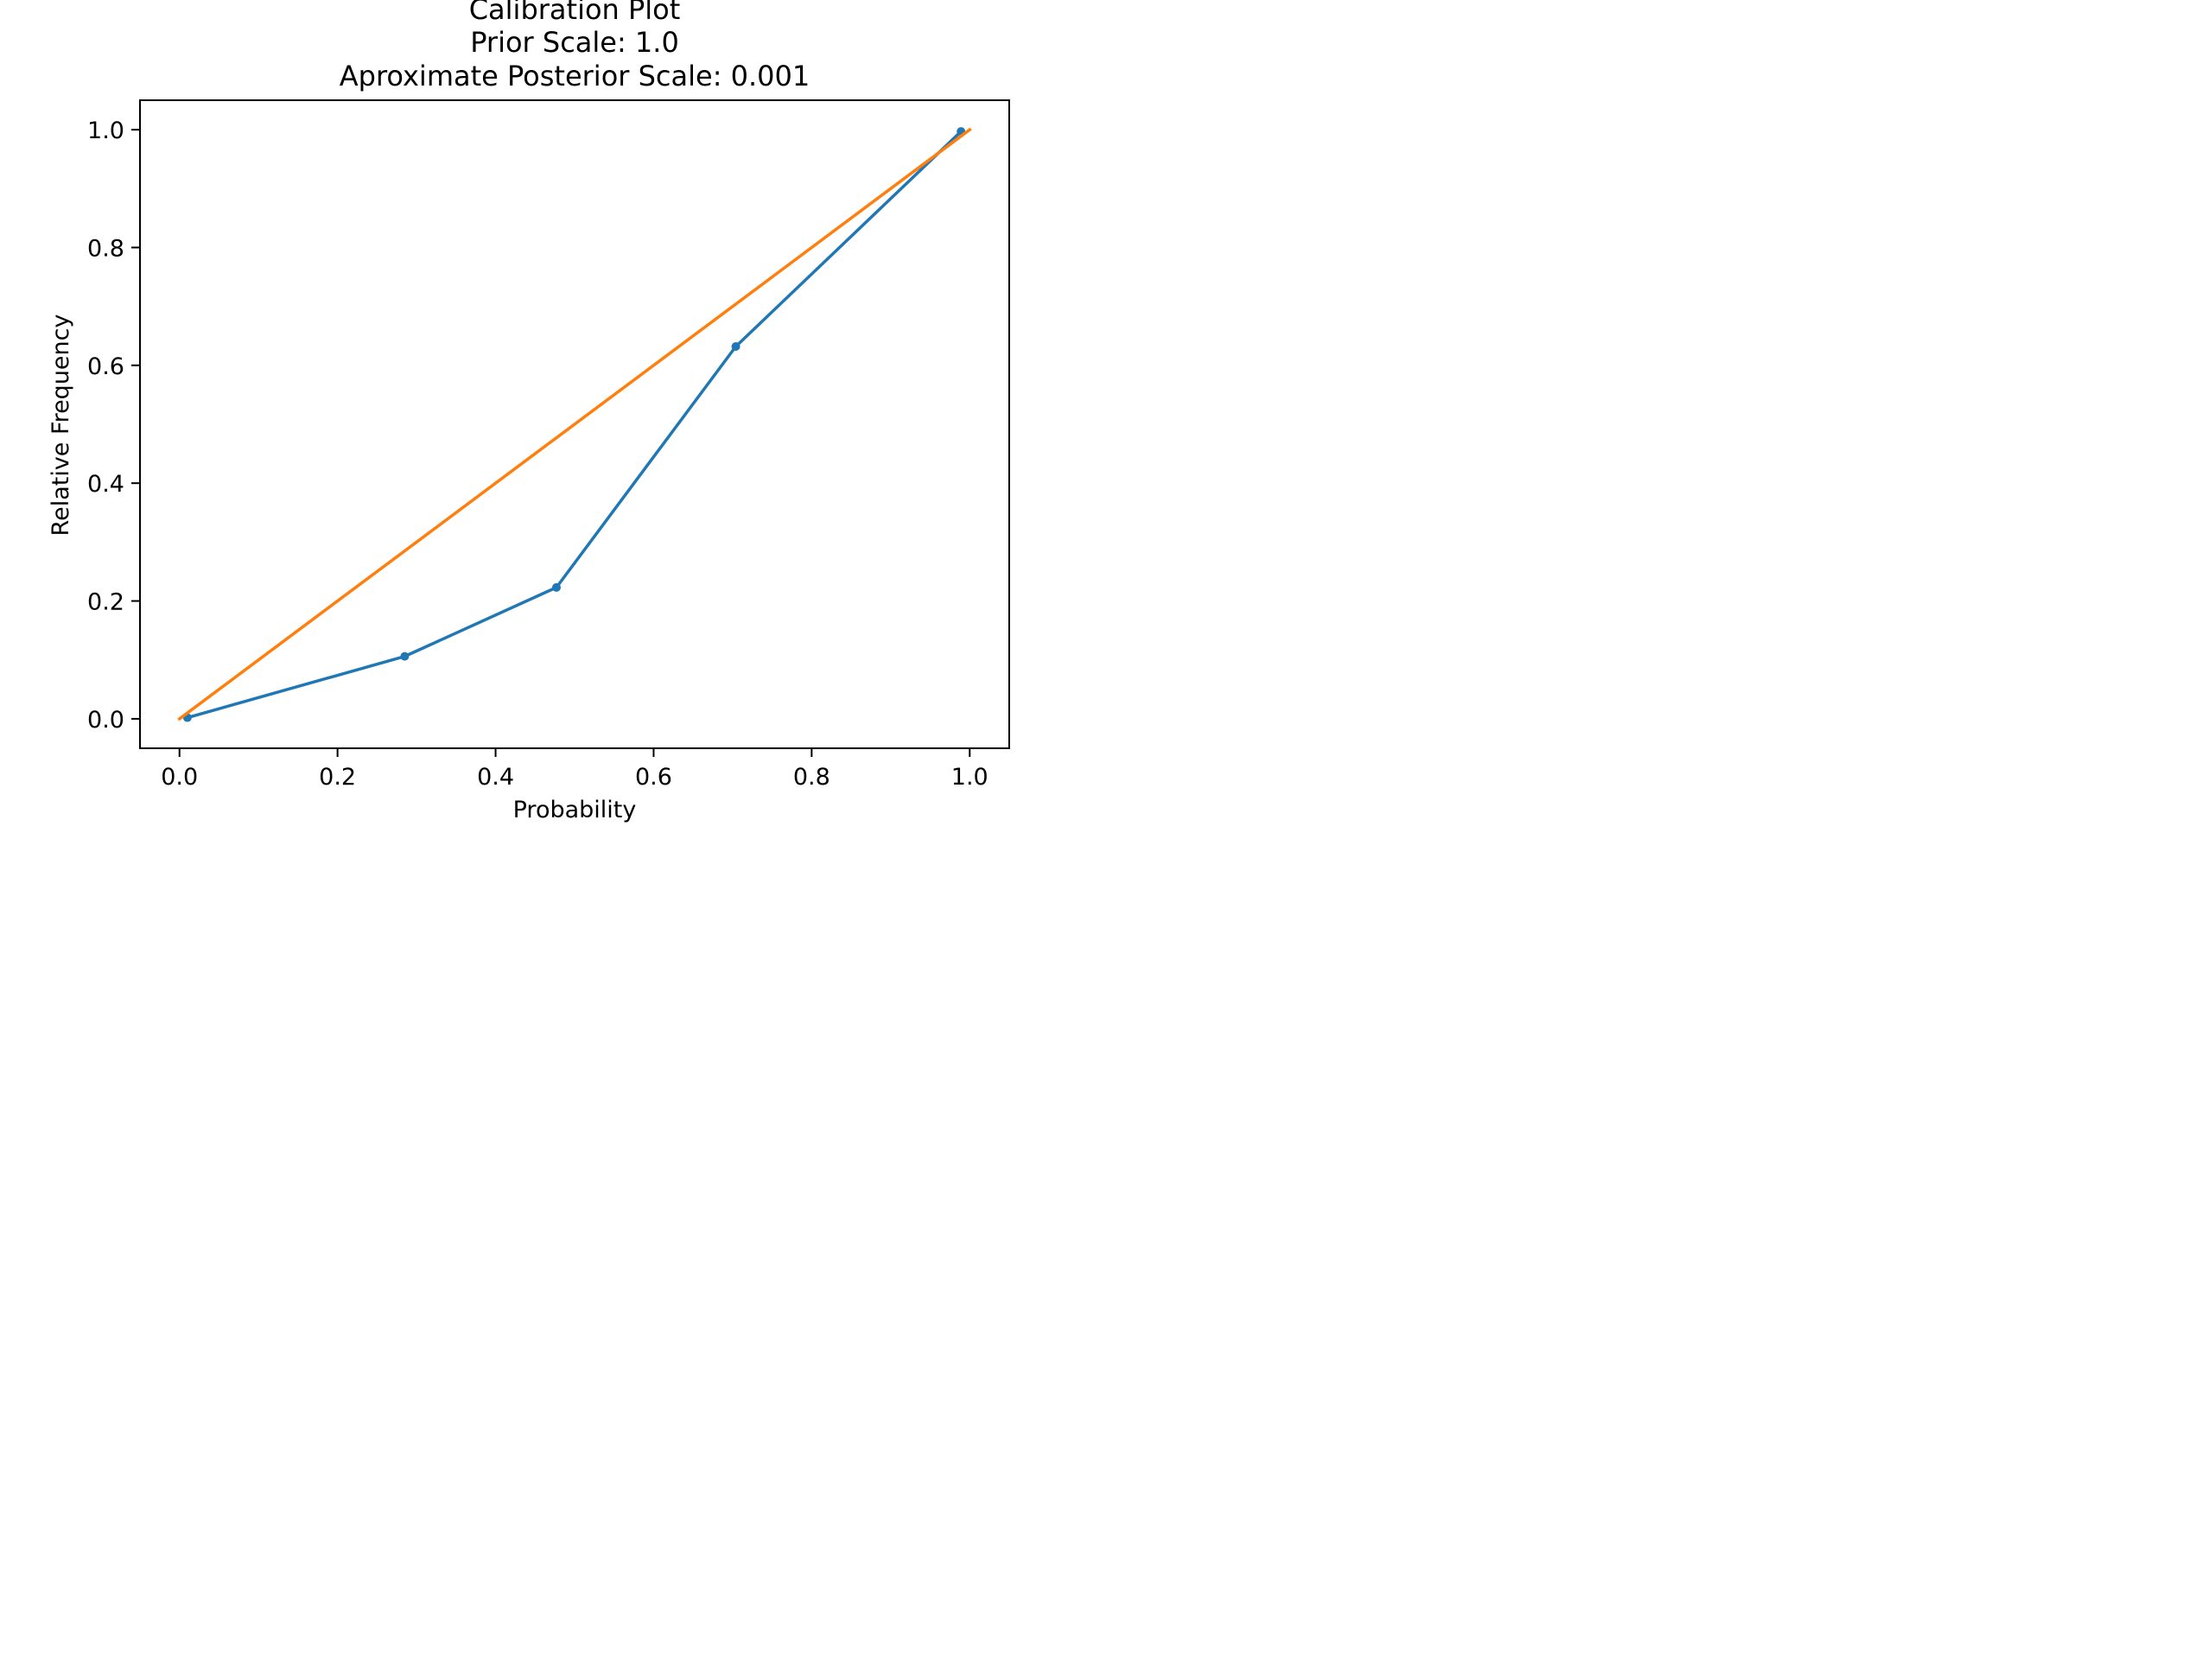  Describe the element at coordinates (653, 777) in the screenshot. I see `x-tick-label: 0.6` at that location.